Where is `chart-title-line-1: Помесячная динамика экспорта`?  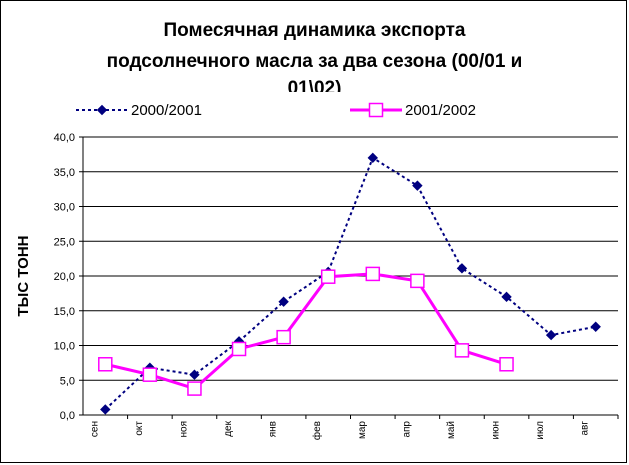
chart-title-line-1: Помесячная динамика экспорта is located at coordinates (314, 30).